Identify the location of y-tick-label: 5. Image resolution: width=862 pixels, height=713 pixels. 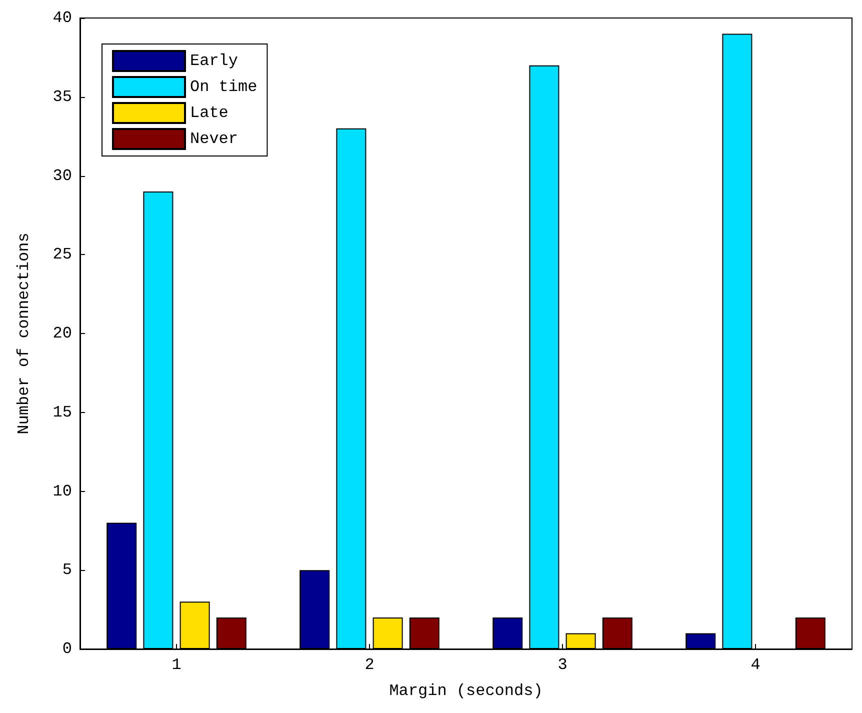
(67, 570).